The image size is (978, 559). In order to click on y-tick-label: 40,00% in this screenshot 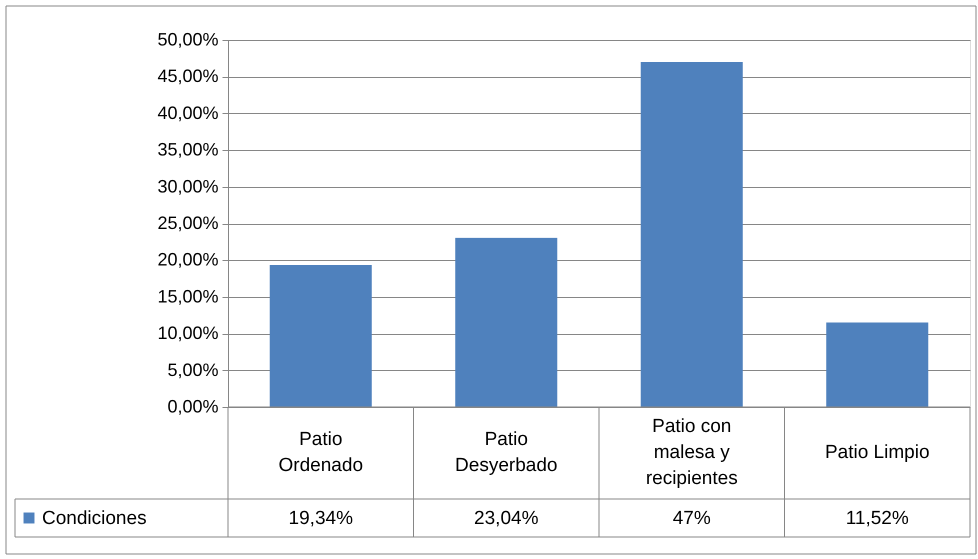, I will do `click(187, 112)`.